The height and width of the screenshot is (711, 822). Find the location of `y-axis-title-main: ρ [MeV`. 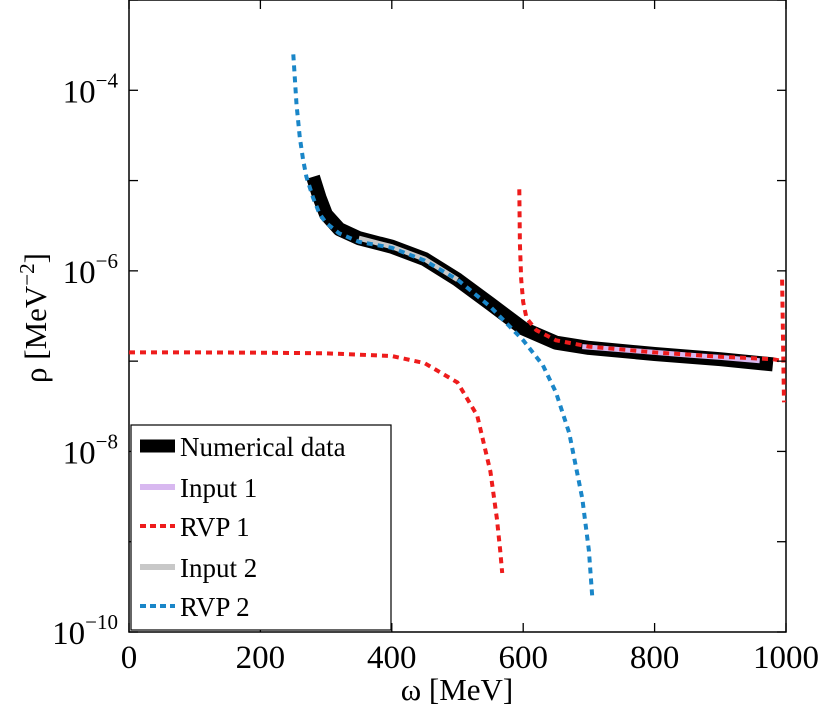

y-axis-title-main: ρ [MeV is located at coordinates (35, 334).